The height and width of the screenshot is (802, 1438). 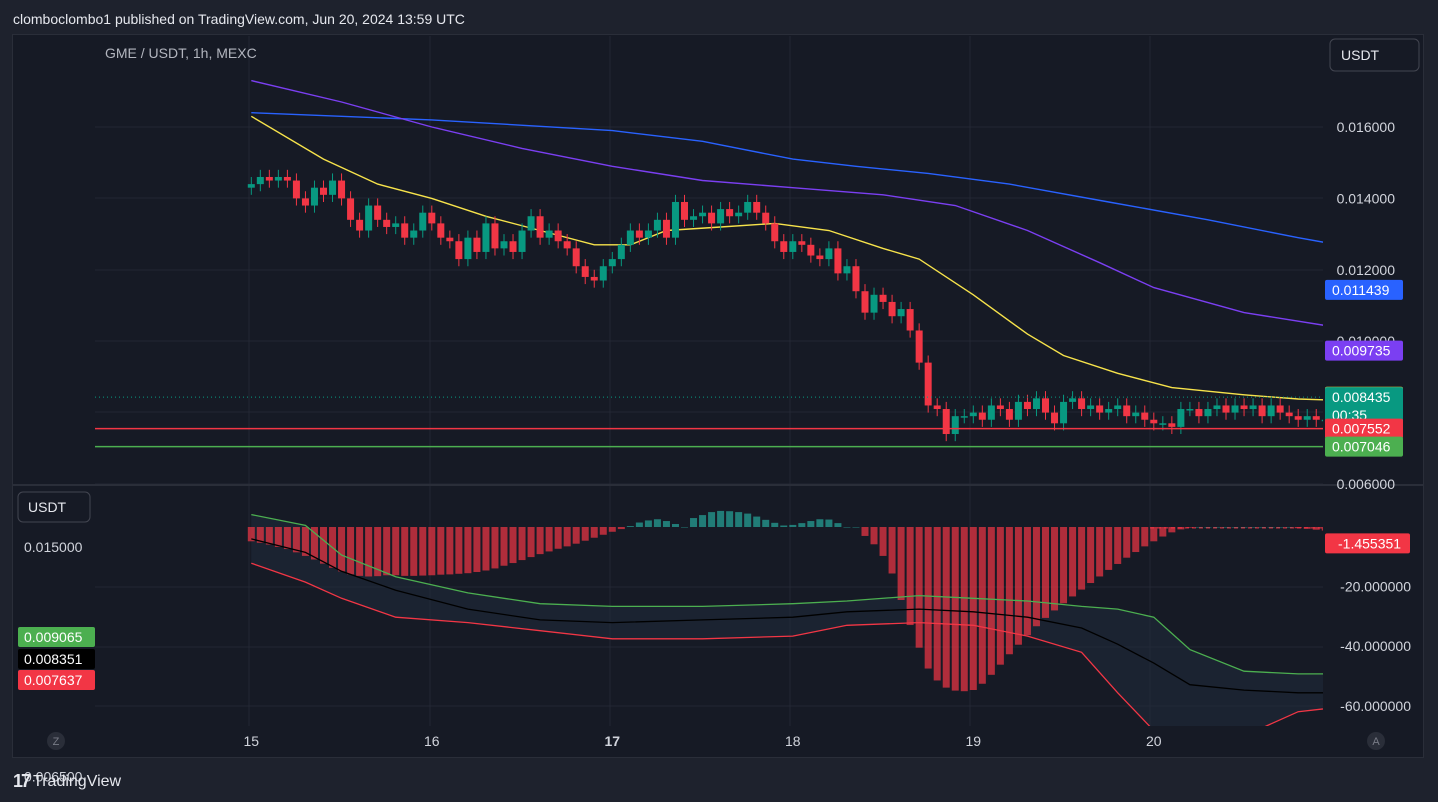 What do you see at coordinates (56, 741) in the screenshot?
I see `zoom-left-button: Z` at bounding box center [56, 741].